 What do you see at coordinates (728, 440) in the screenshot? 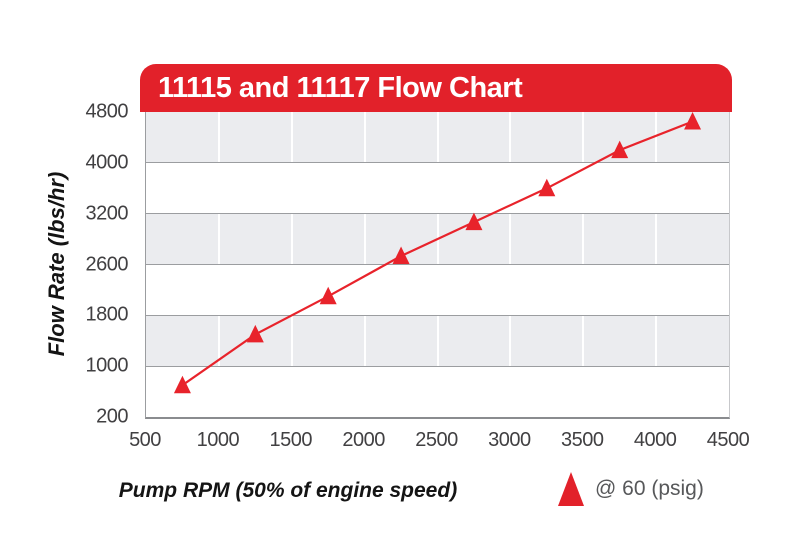
I see `x-tick-label: 4500` at bounding box center [728, 440].